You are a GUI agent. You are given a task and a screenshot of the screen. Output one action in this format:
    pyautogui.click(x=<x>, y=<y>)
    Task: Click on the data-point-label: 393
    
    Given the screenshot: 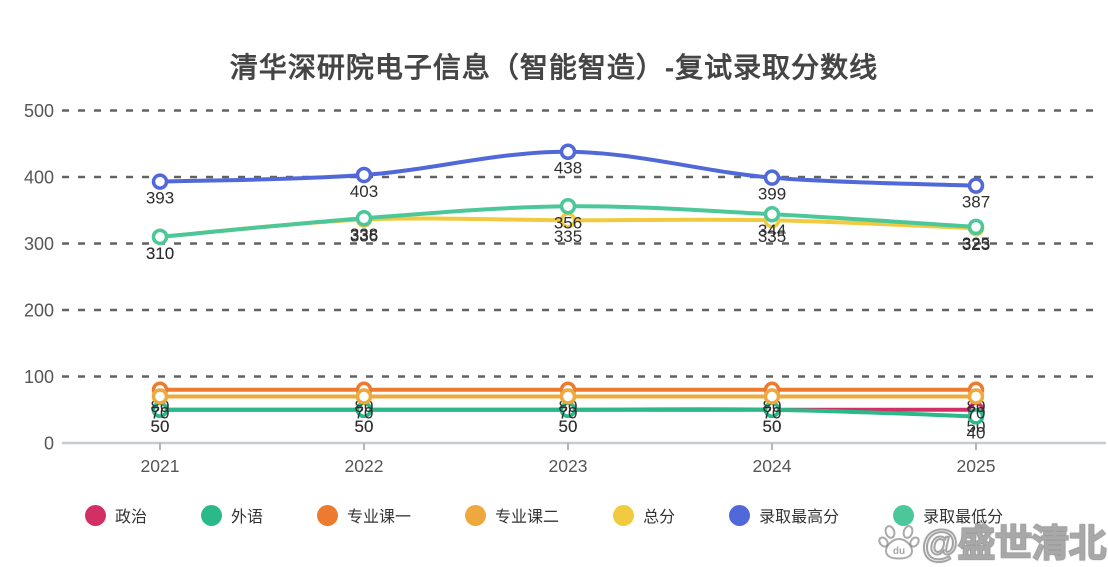 What is the action you would take?
    pyautogui.click(x=160, y=198)
    